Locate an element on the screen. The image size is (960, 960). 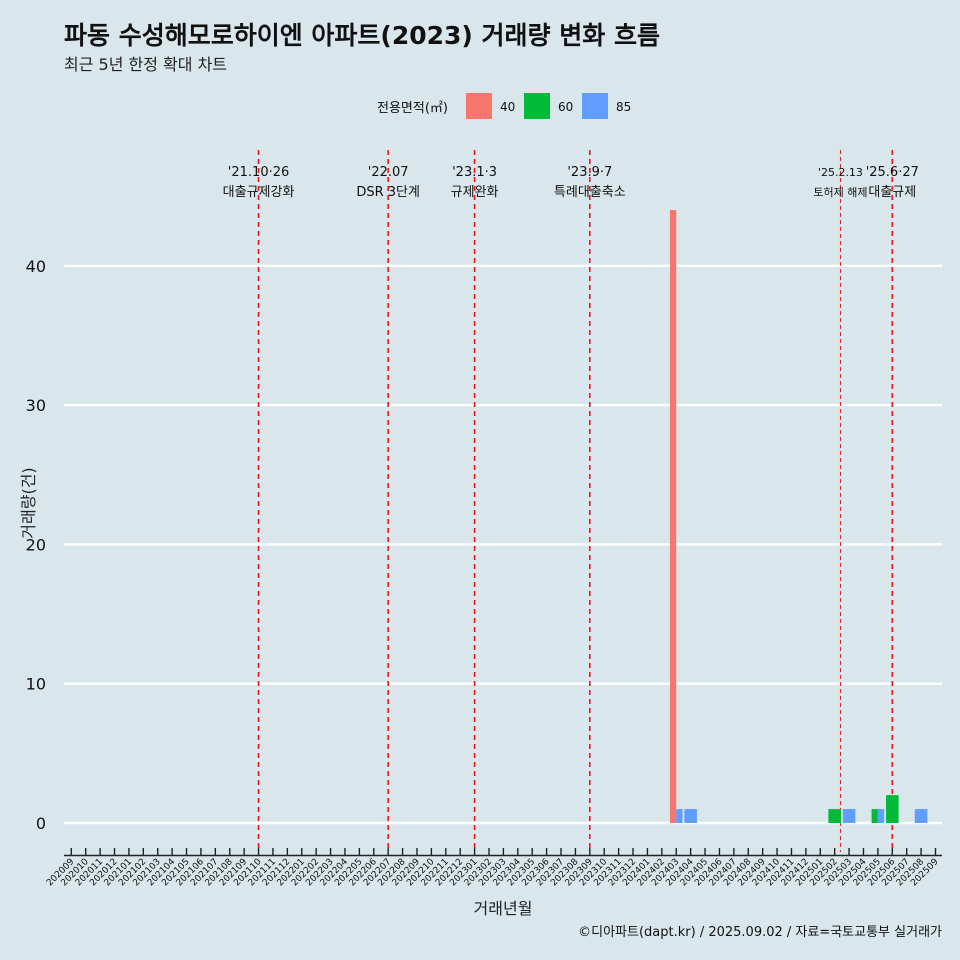
event-date-5: '25.6·27 is located at coordinates (892, 172).